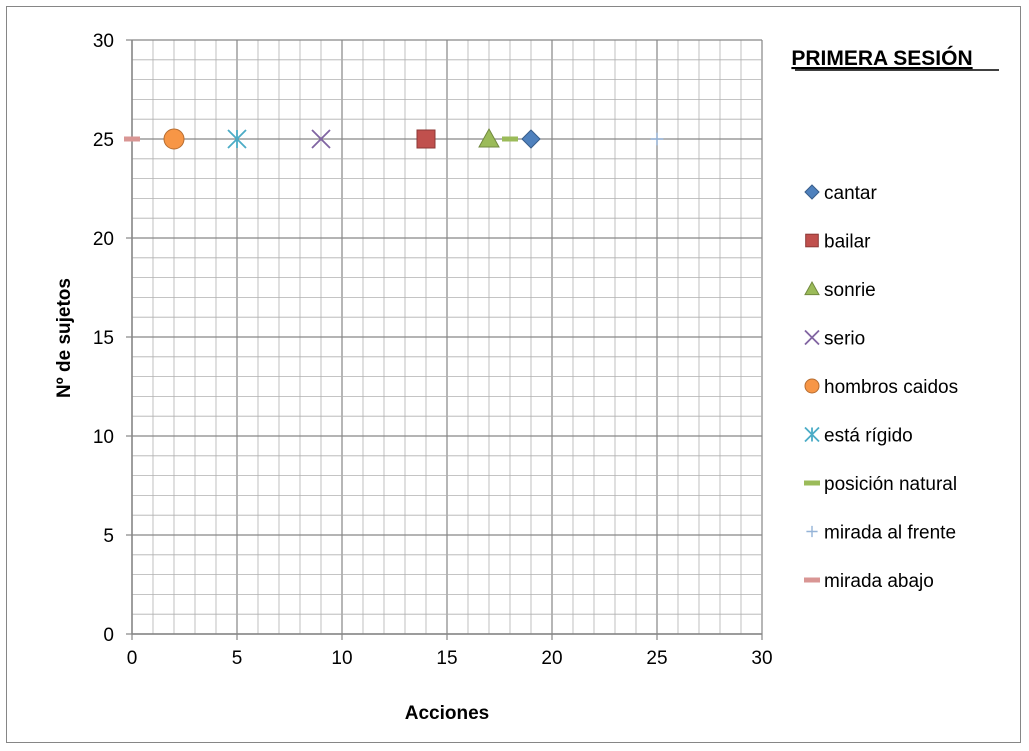 Image resolution: width=1029 pixels, height=751 pixels. I want to click on legend-label: sonrie, so click(850, 290).